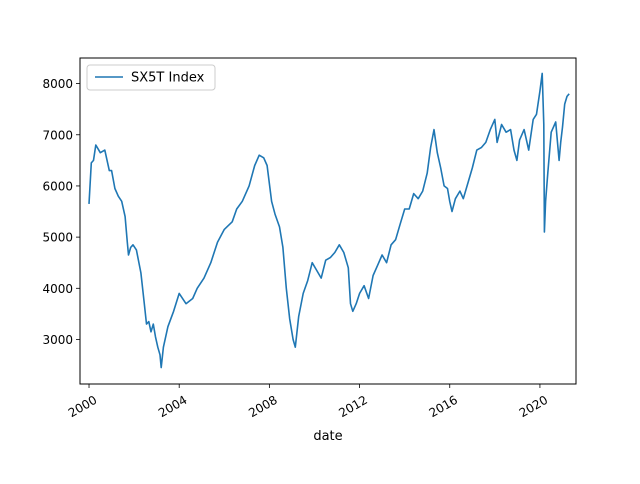 This screenshot has width=640, height=484. Describe the element at coordinates (57, 186) in the screenshot. I see `y-tick-label: 6000` at that location.